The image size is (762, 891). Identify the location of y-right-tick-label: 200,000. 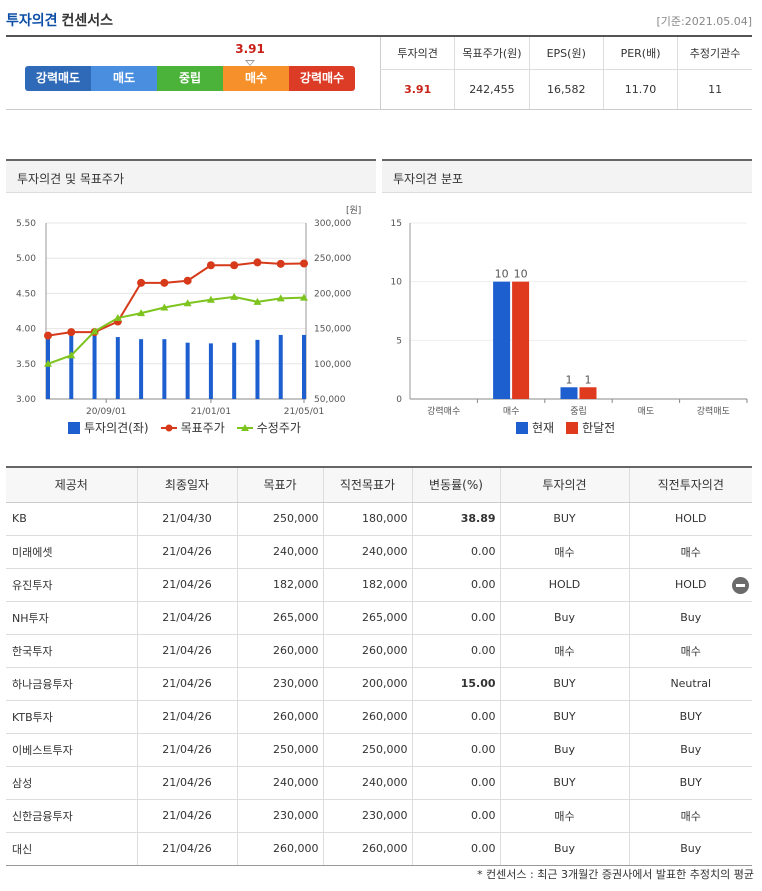
(332, 294).